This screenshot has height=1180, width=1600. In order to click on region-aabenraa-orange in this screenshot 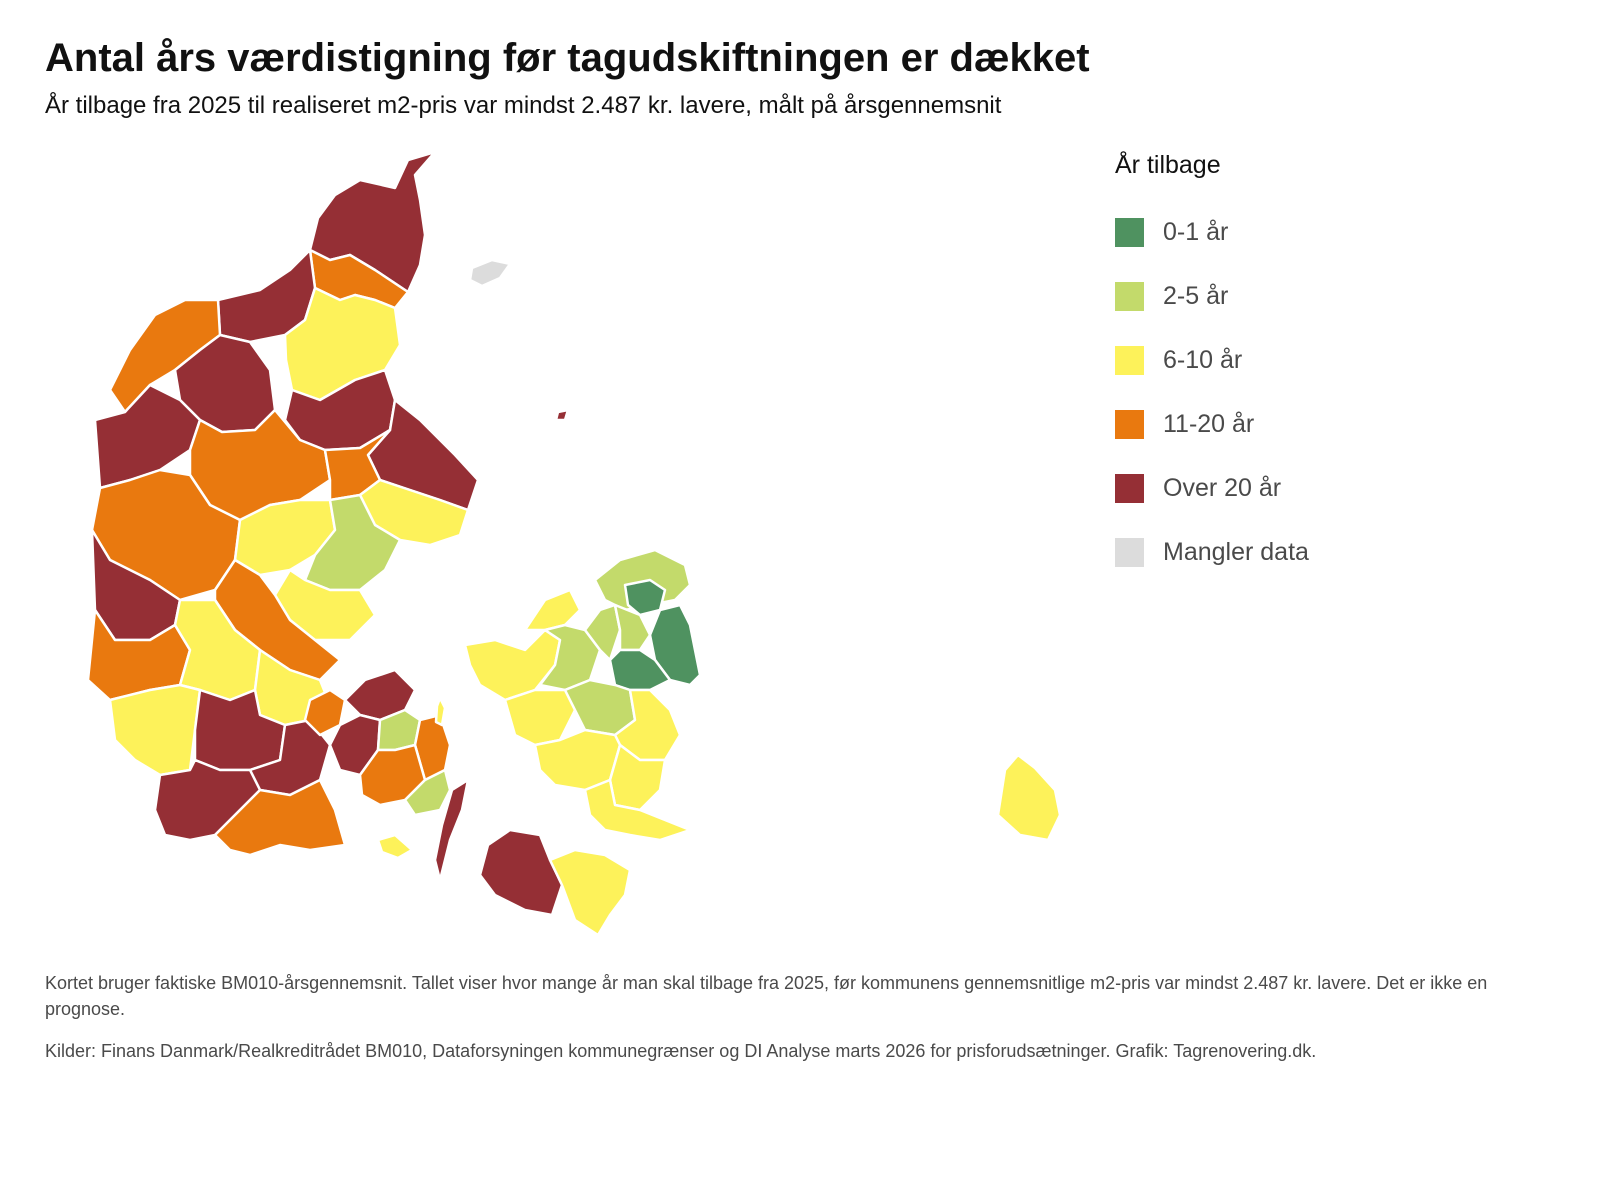, I will do `click(280, 817)`.